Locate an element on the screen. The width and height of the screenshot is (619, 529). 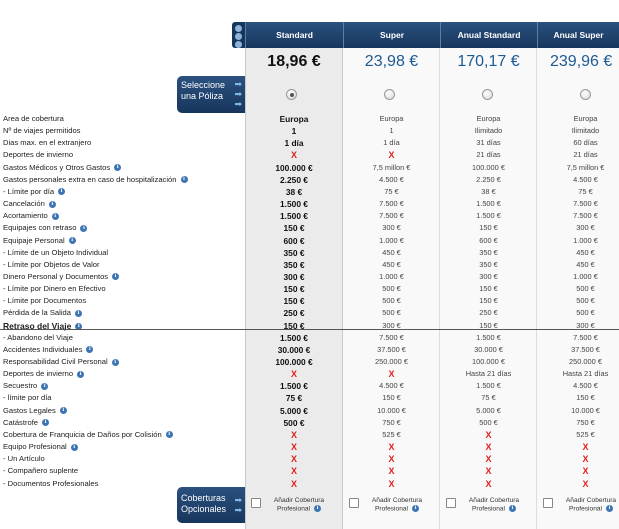
row-label: - Abandono del Viaje is located at coordinates (38, 338).